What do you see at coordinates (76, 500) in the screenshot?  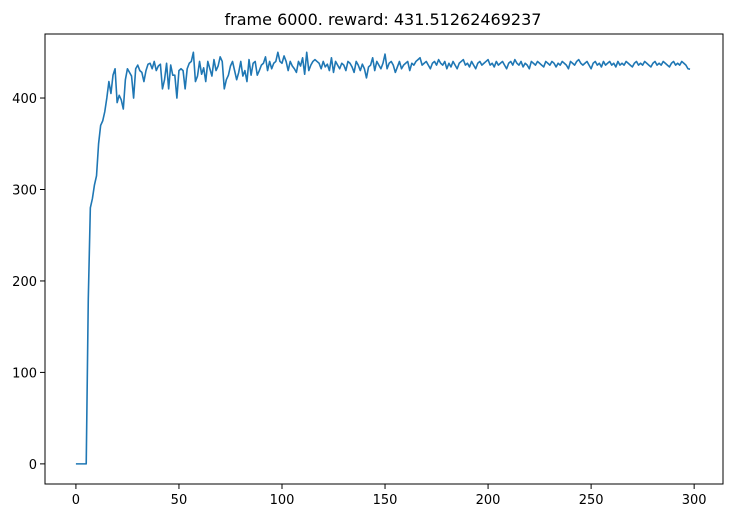 I see `x-tick-label: 0` at bounding box center [76, 500].